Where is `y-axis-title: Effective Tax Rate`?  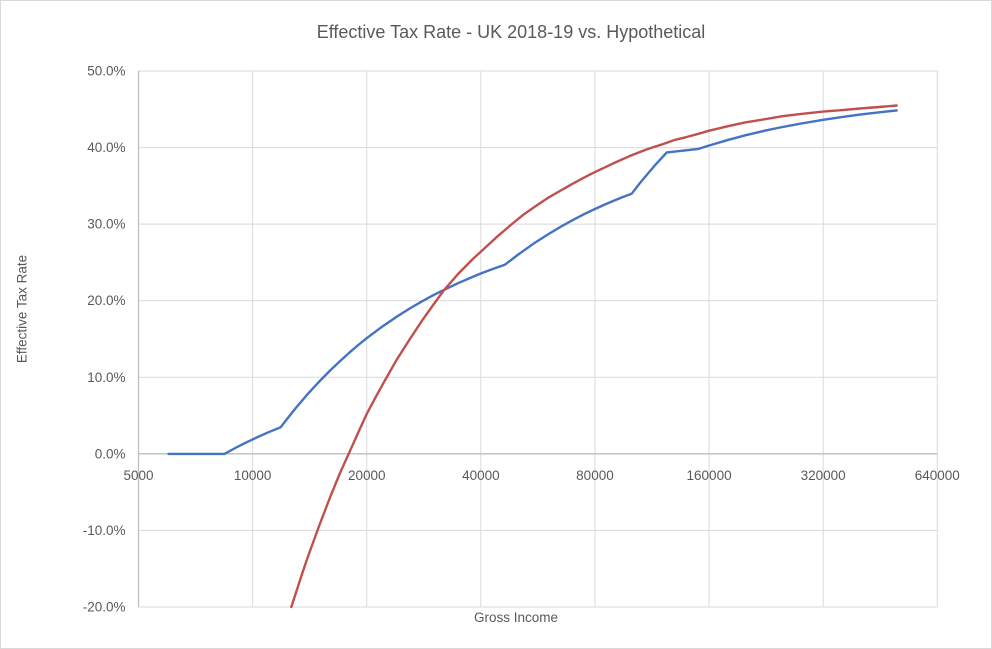
y-axis-title: Effective Tax Rate is located at coordinates (22, 309).